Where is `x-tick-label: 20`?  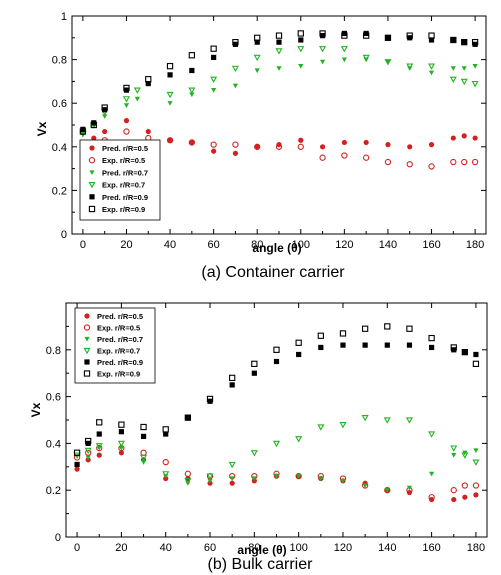 x-tick-label: 20 is located at coordinates (121, 548).